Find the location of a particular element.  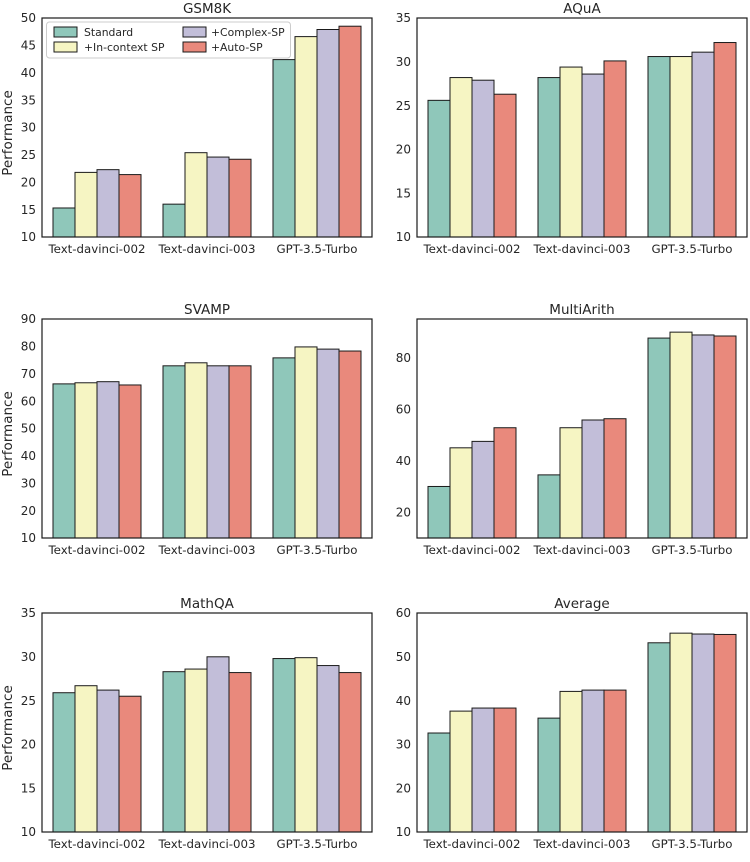

y-tick-label: 80 is located at coordinates (403, 358).